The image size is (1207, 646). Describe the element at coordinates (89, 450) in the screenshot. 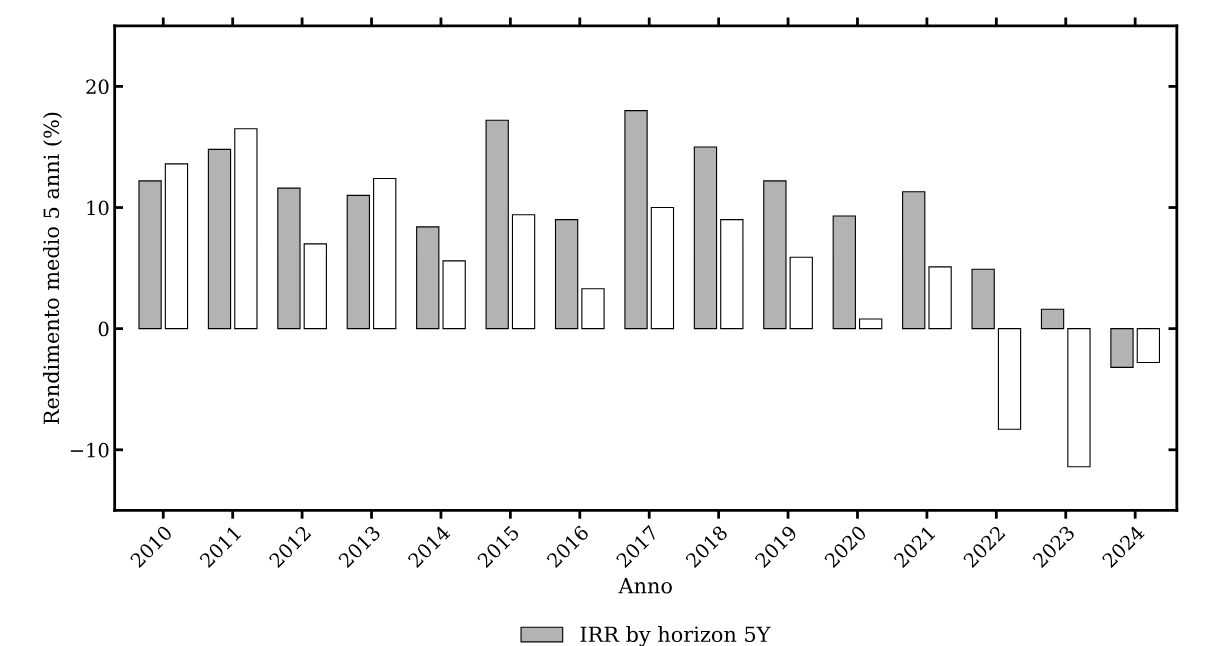

I see `y-tick-label: −10` at that location.